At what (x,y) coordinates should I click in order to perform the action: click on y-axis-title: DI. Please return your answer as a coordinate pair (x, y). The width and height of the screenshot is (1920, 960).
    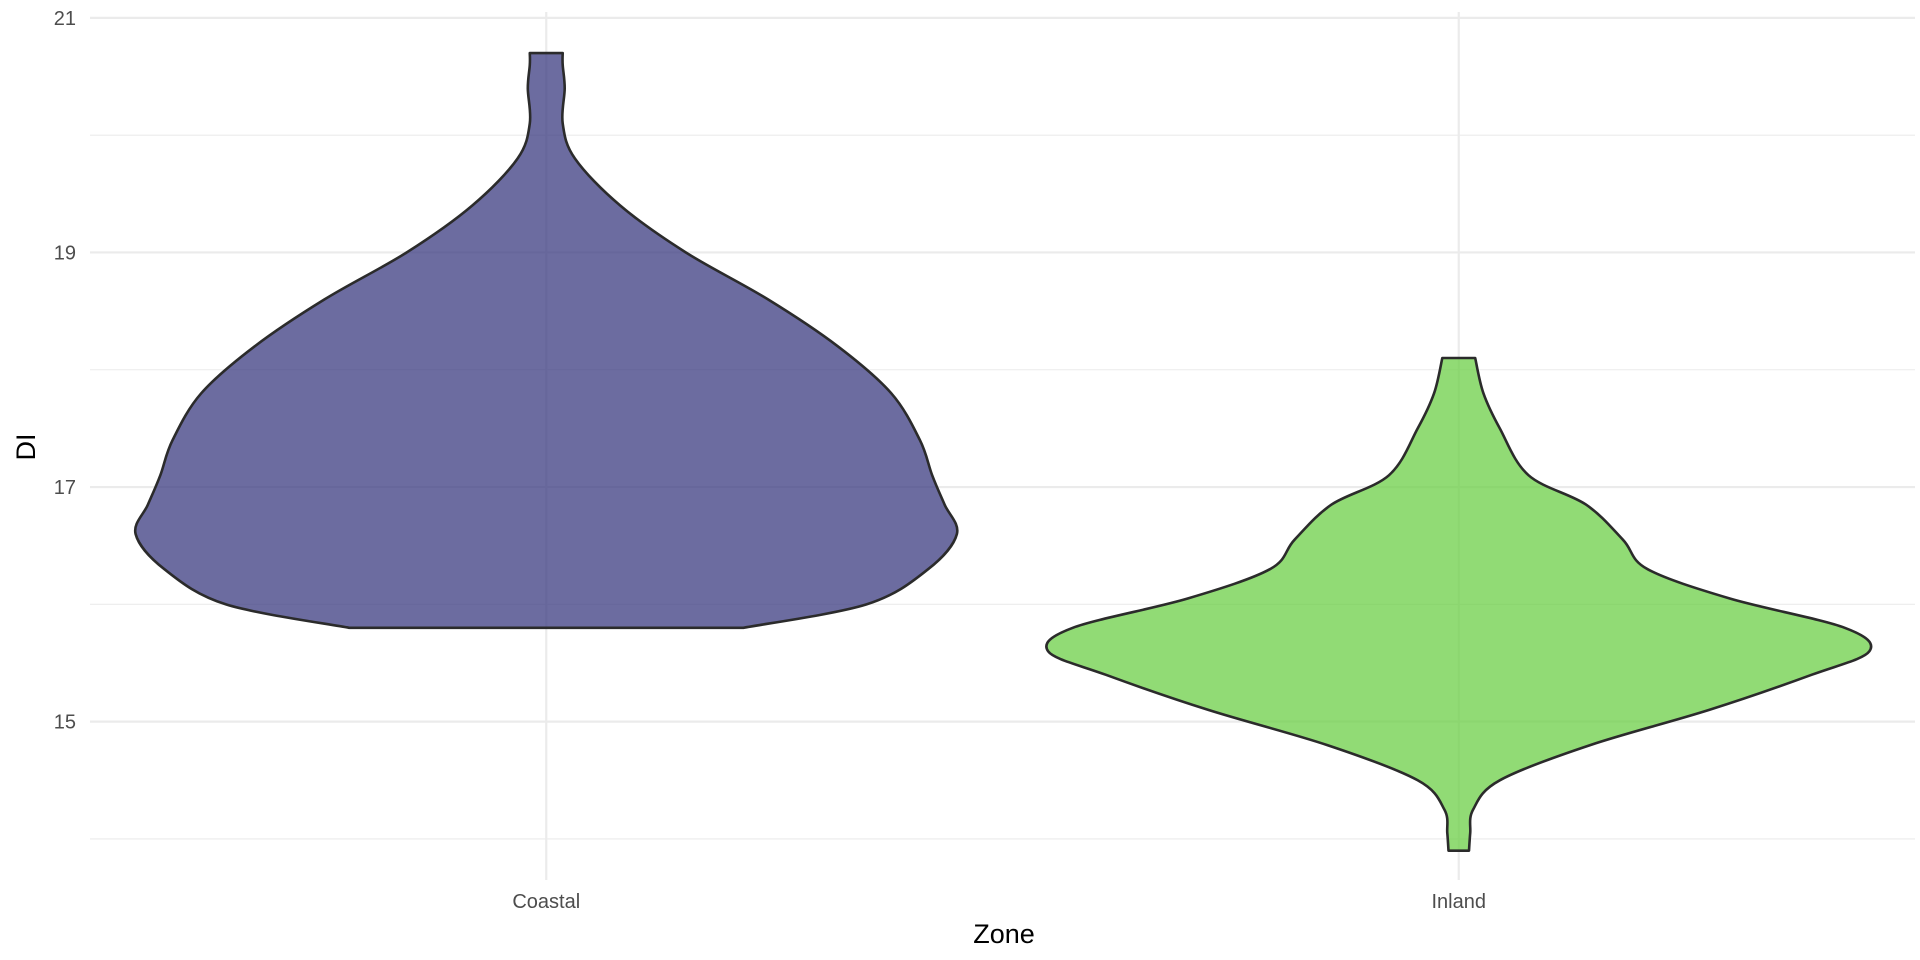
    Looking at the image, I should click on (26, 447).